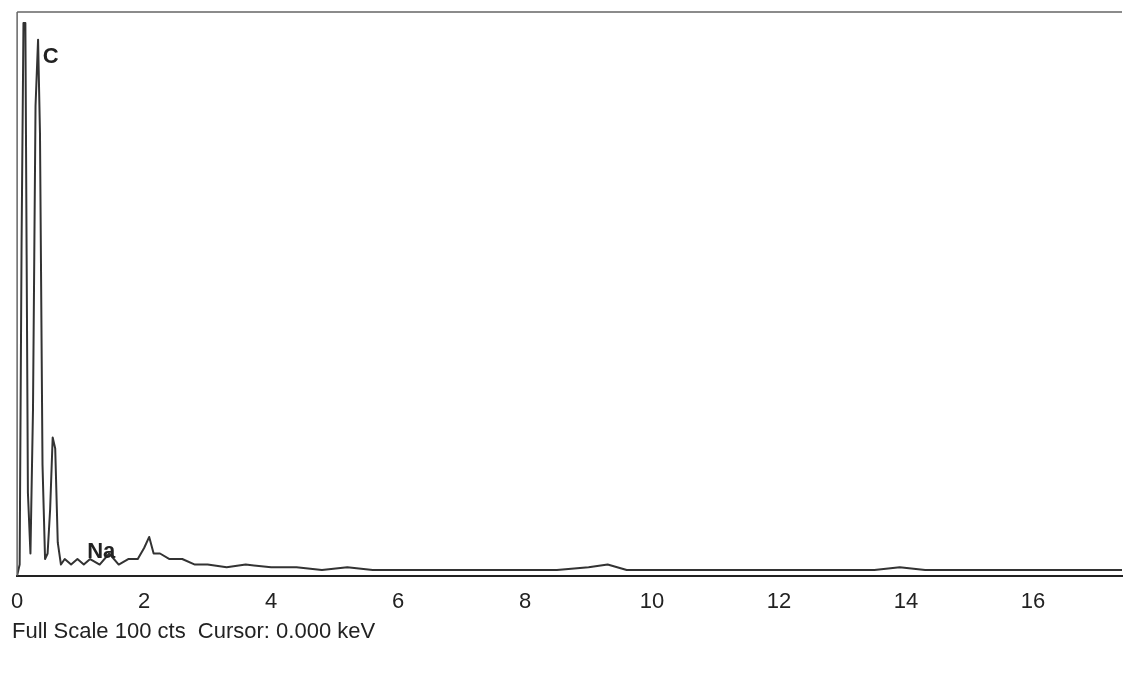 This screenshot has width=1134, height=679. Describe the element at coordinates (1033, 600) in the screenshot. I see `x-tick-label: 16` at that location.